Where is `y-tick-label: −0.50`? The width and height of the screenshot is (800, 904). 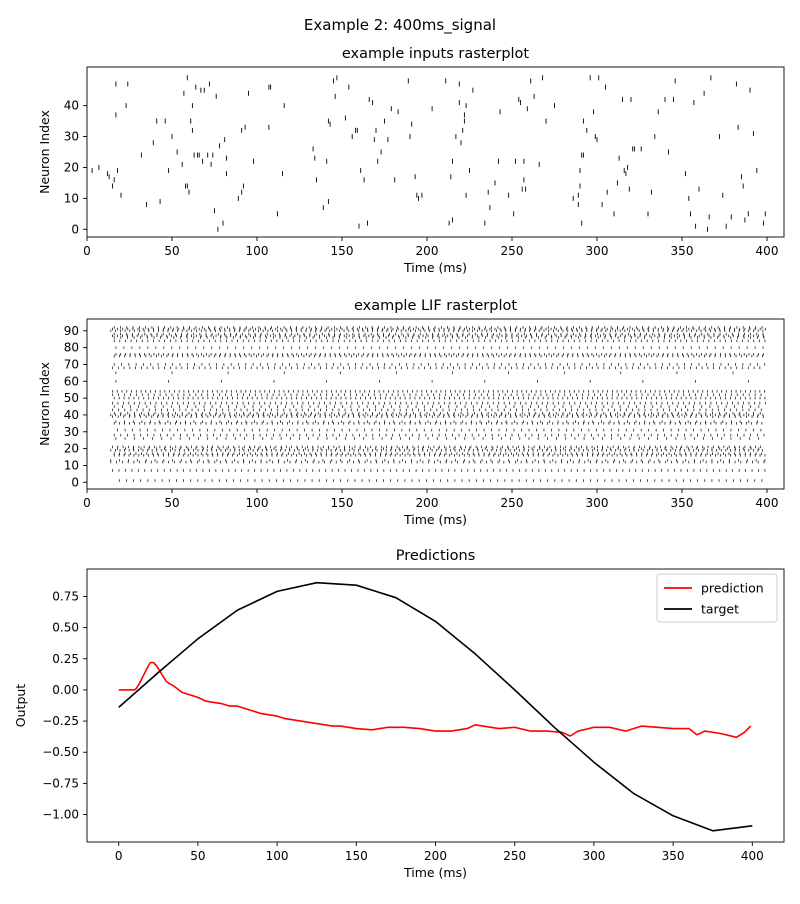
y-tick-label: −0.50 is located at coordinates (60, 752).